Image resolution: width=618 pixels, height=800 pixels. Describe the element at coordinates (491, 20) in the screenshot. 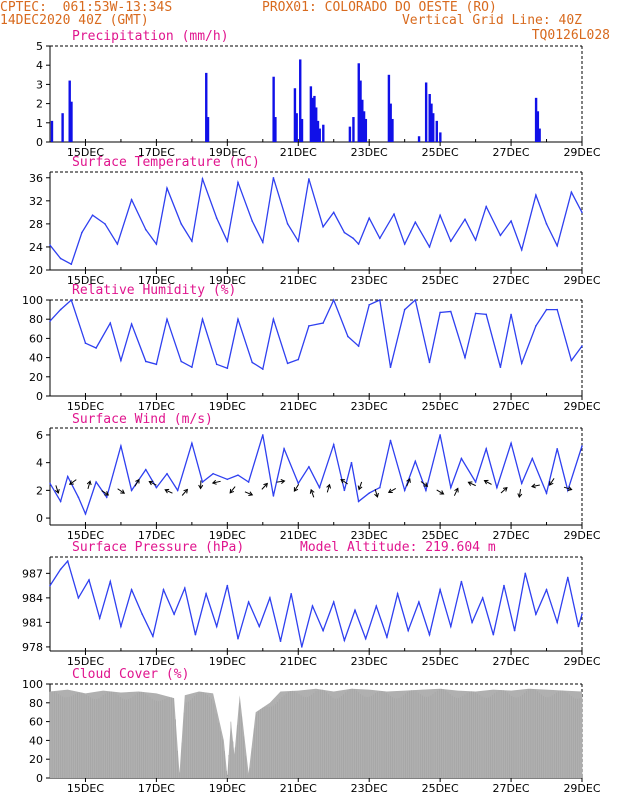

I see `header-grid-note: Vertical Grid Line: 40Z` at that location.